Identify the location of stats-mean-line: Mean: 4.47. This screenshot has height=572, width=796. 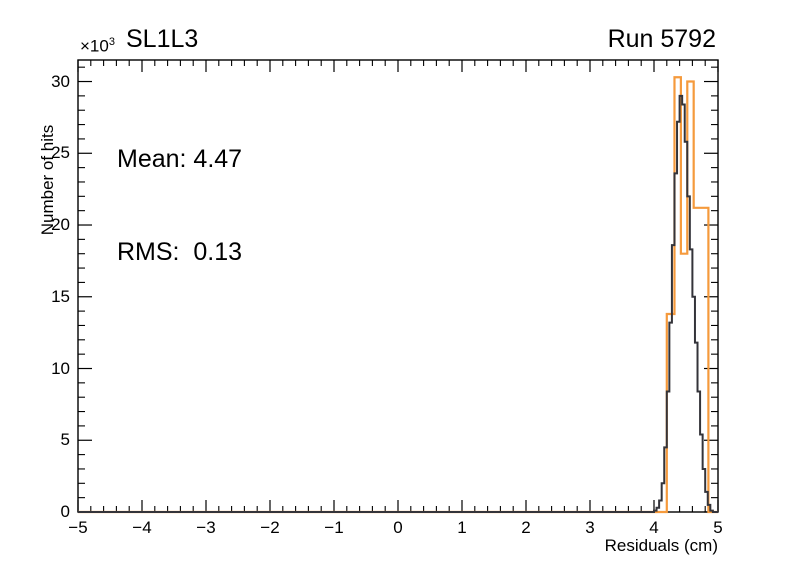
(180, 159).